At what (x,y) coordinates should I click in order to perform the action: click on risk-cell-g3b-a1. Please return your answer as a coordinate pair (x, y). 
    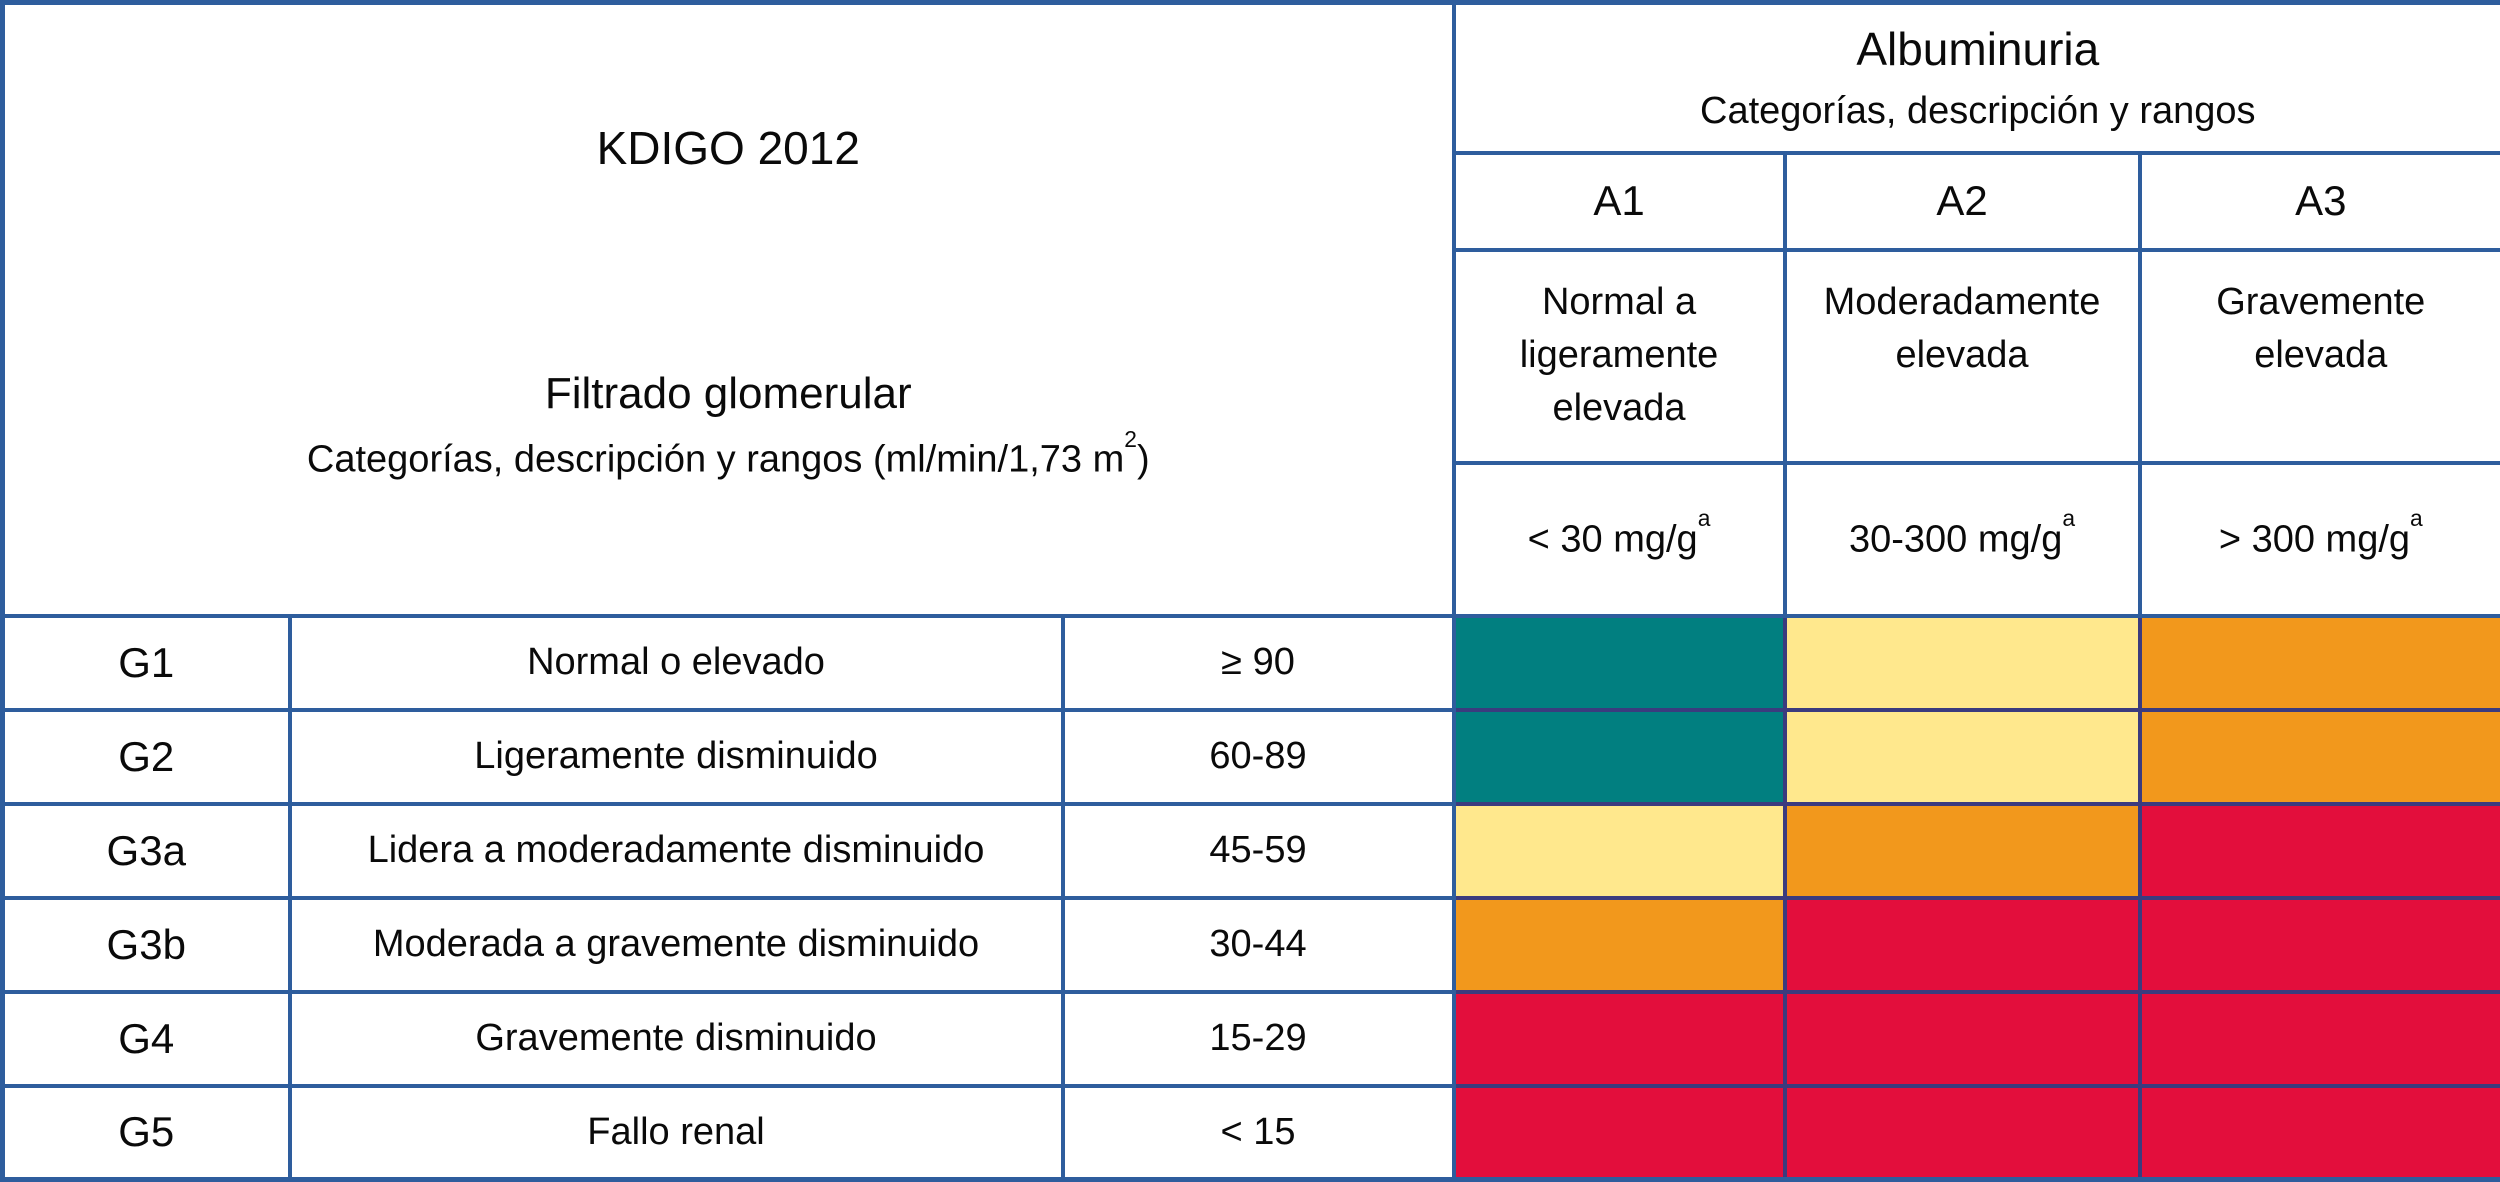
    Looking at the image, I should click on (1619, 944).